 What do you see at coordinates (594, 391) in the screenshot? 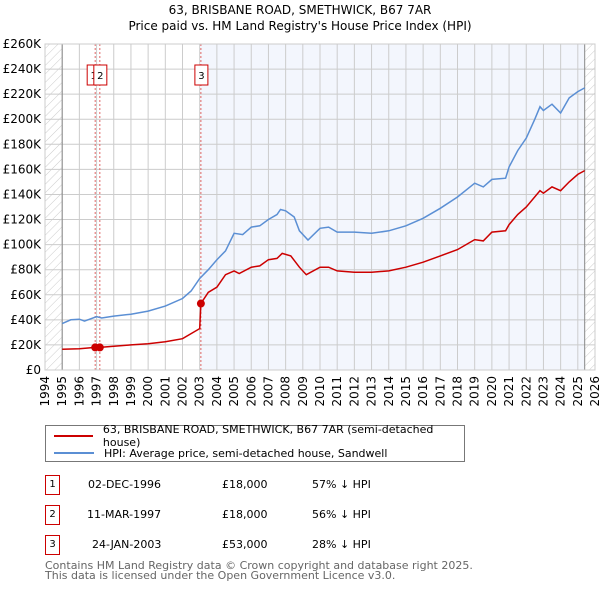
I see `x-tick-label: 2026` at bounding box center [594, 391].